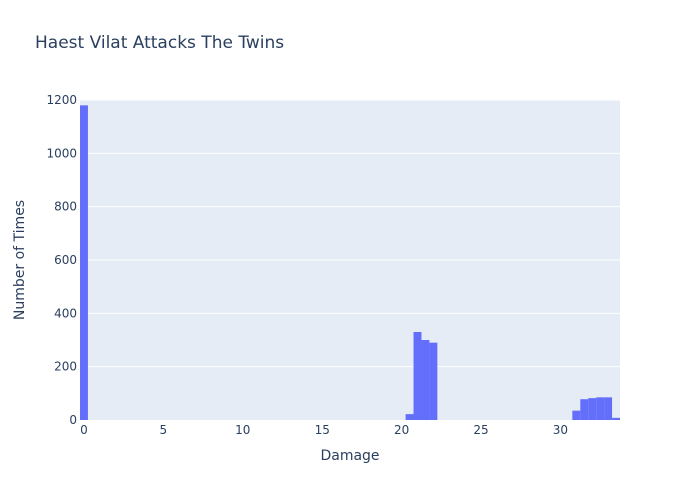 This screenshot has height=500, width=700. Describe the element at coordinates (65, 313) in the screenshot. I see `y-tick-label: 400` at that location.